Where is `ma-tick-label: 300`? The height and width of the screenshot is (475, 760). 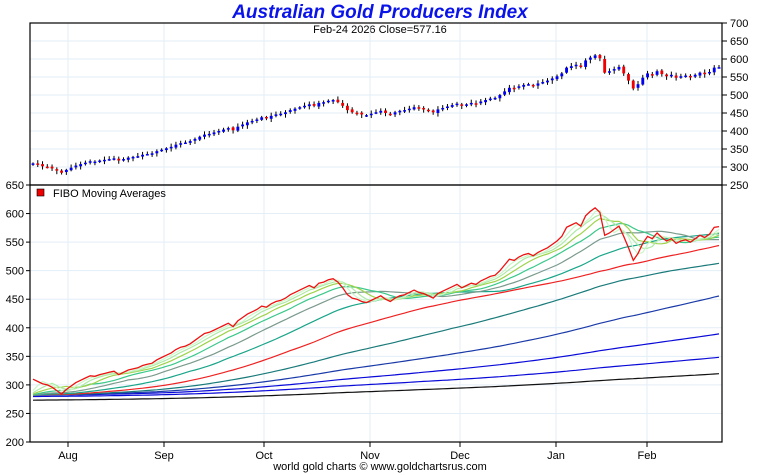
ma-tick-label: 300 is located at coordinates (15, 386).